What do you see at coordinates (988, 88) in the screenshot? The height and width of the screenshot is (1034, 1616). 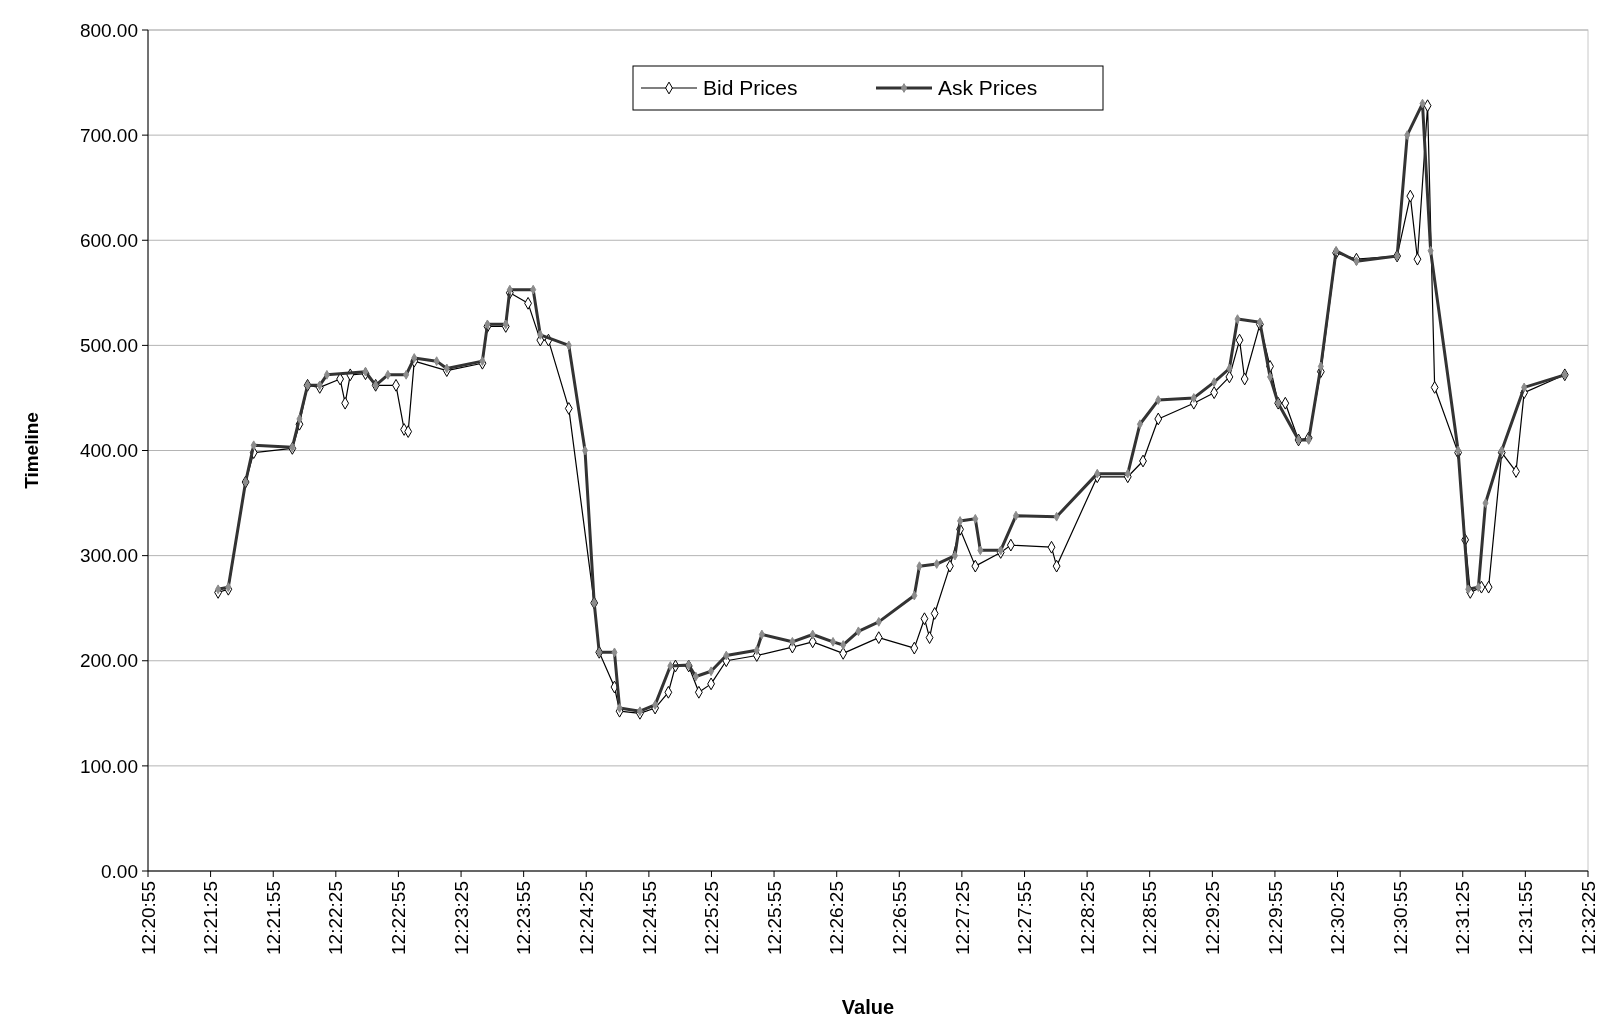 I see `legend-label: Ask Prices` at bounding box center [988, 88].